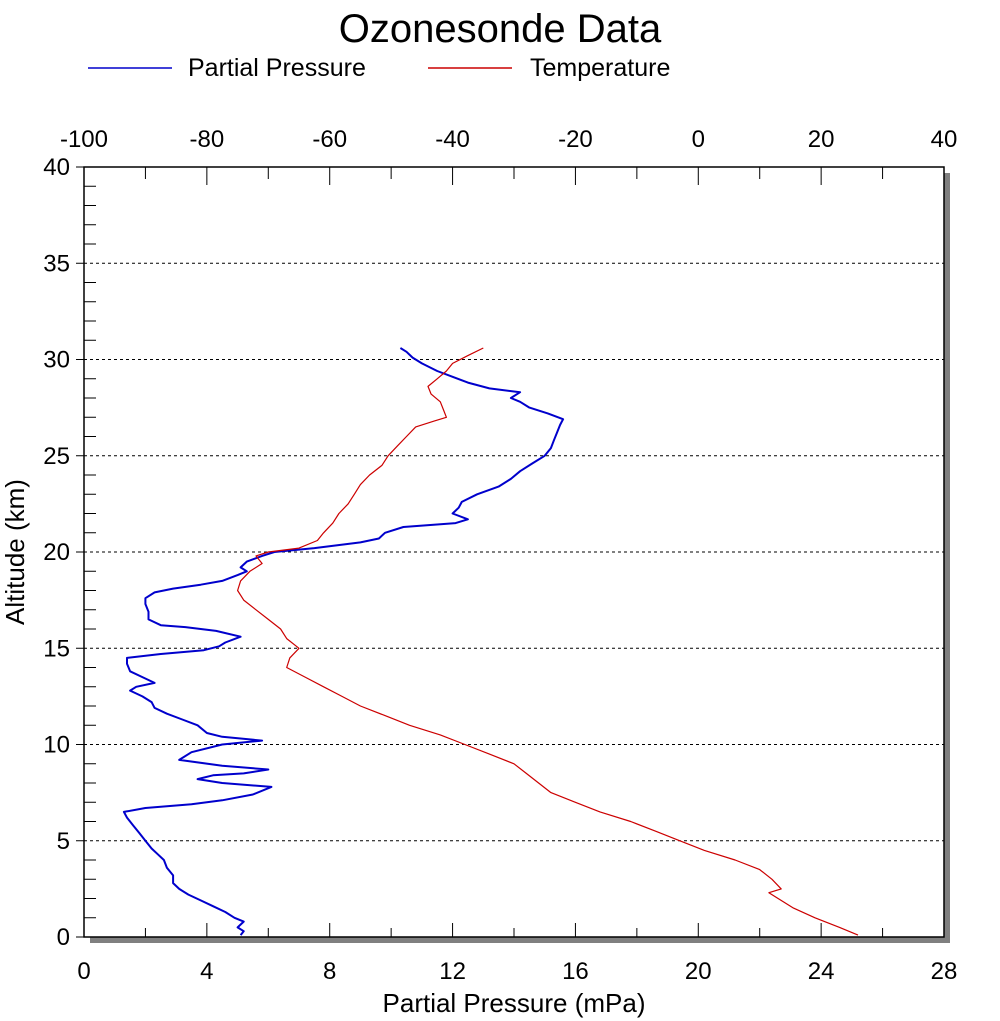 This screenshot has width=1000, height=1021. I want to click on x-bottom-tick-label: 16, so click(575, 971).